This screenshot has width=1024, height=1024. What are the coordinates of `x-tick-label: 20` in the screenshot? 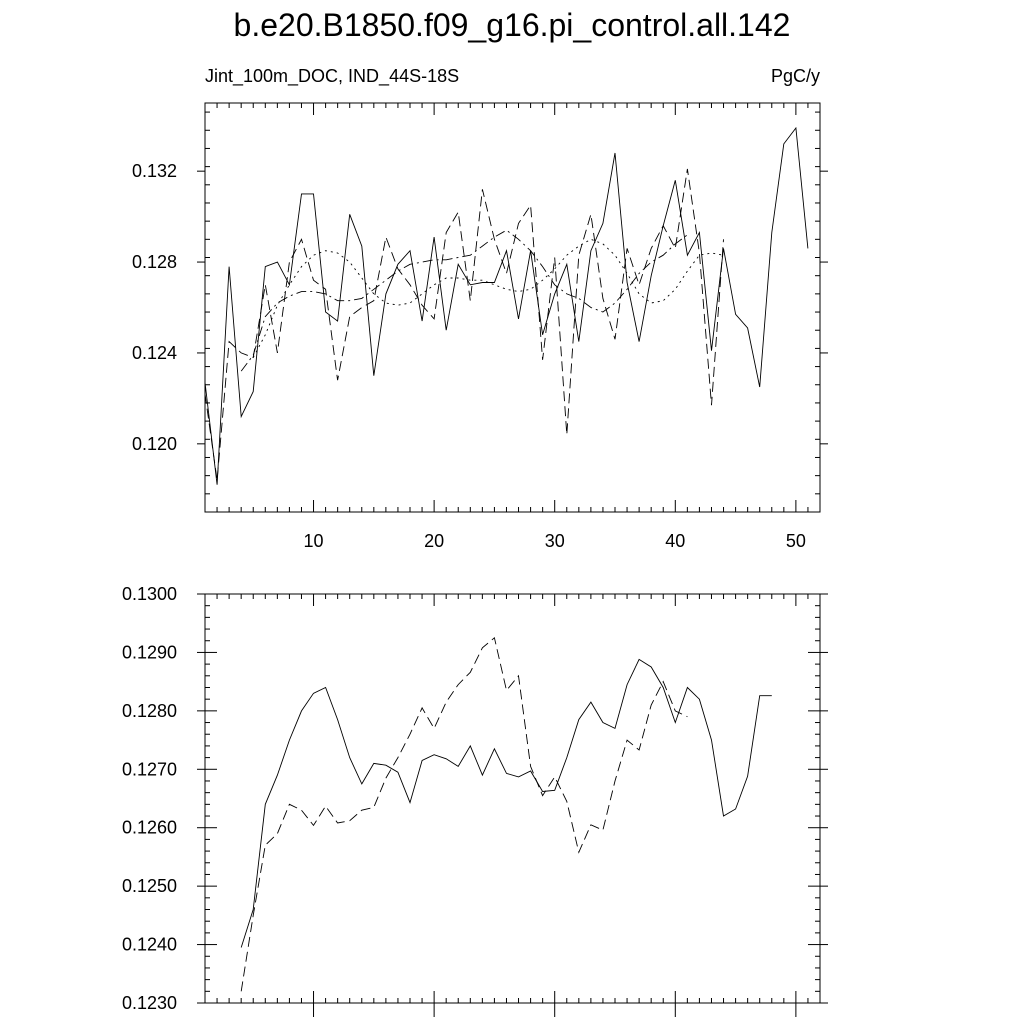 It's located at (434, 541).